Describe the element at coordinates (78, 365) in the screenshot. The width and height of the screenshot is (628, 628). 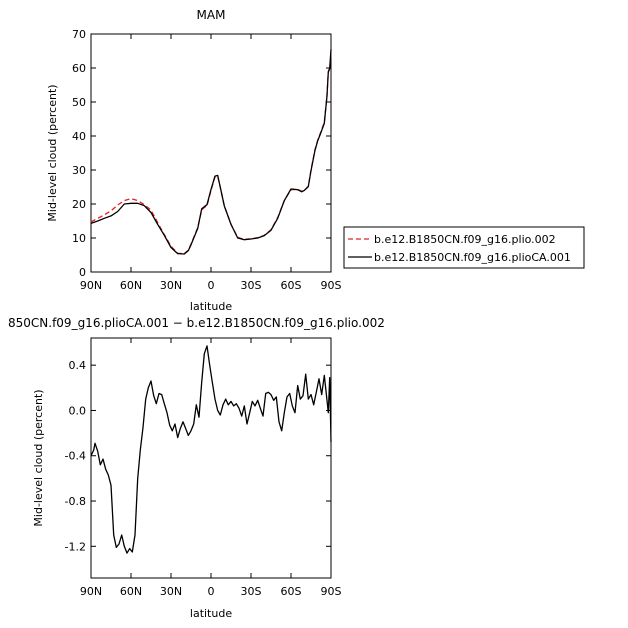
I see `bottom-y-tick-label: 0.4` at that location.